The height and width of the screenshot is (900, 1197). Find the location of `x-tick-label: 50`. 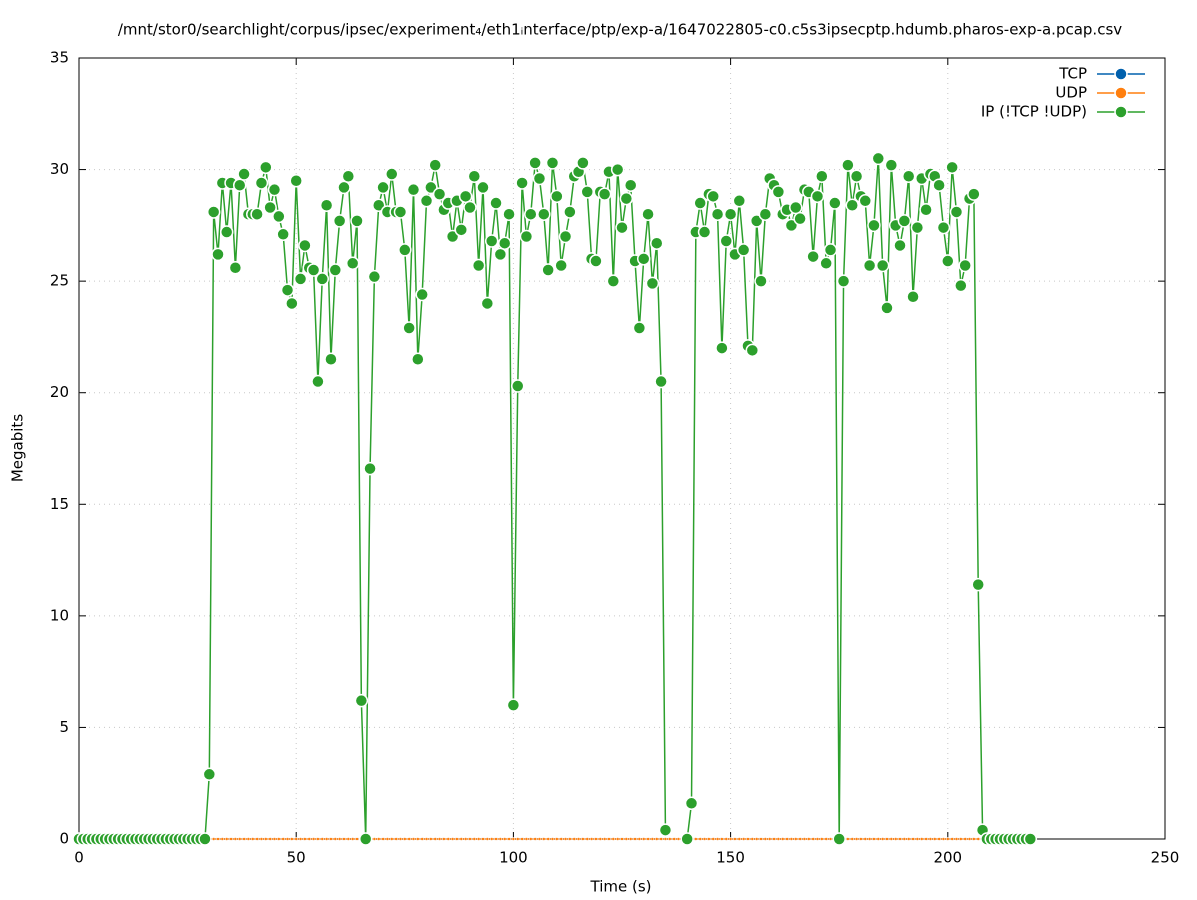

x-tick-label: 50 is located at coordinates (296, 858).